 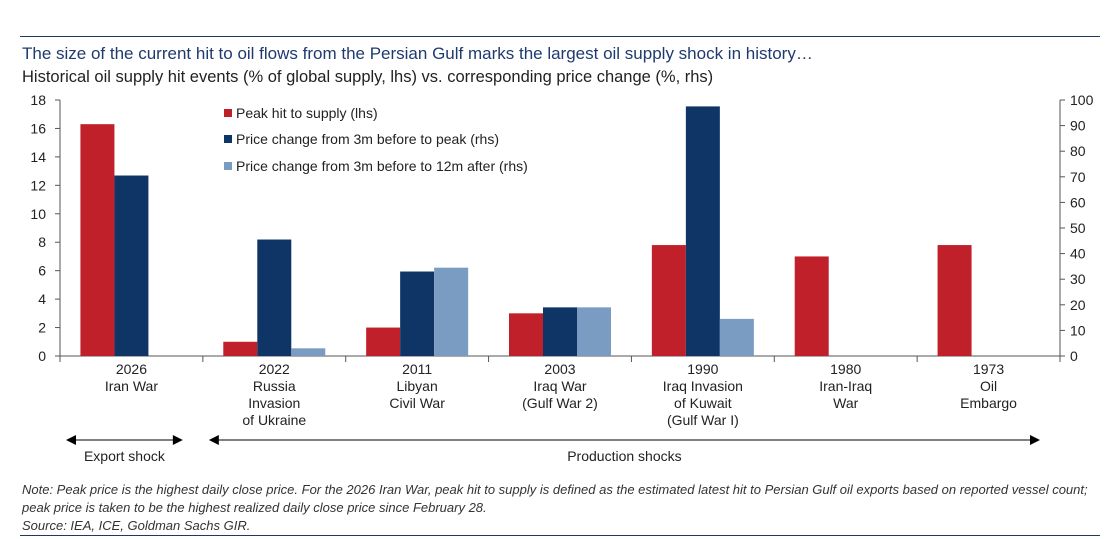 I want to click on left-tick-label: 12, so click(x=38, y=185).